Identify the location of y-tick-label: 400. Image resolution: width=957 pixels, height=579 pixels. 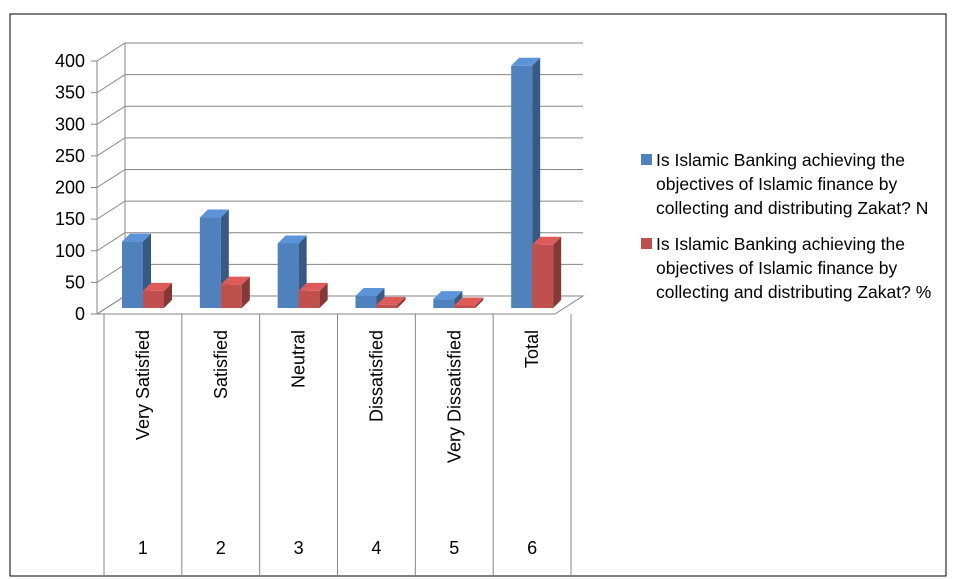
(70, 61).